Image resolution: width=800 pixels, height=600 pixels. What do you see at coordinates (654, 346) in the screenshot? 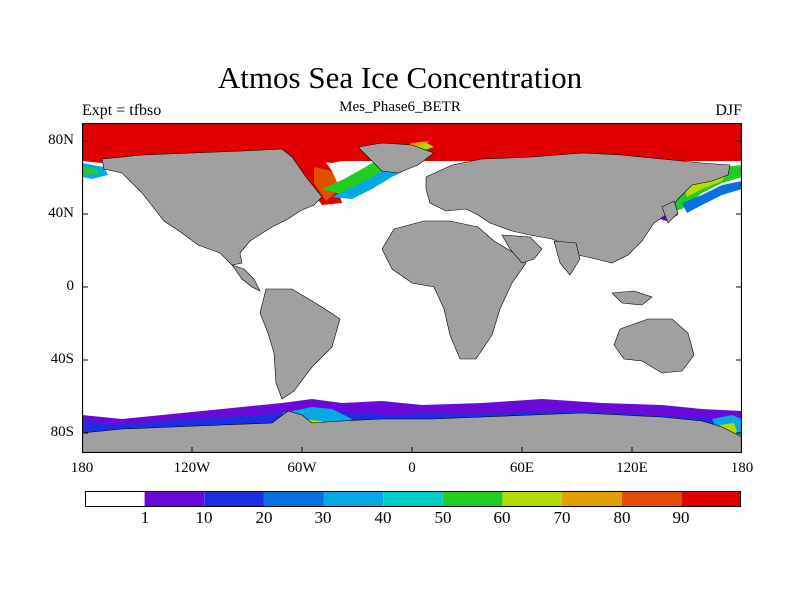
I see `australia` at bounding box center [654, 346].